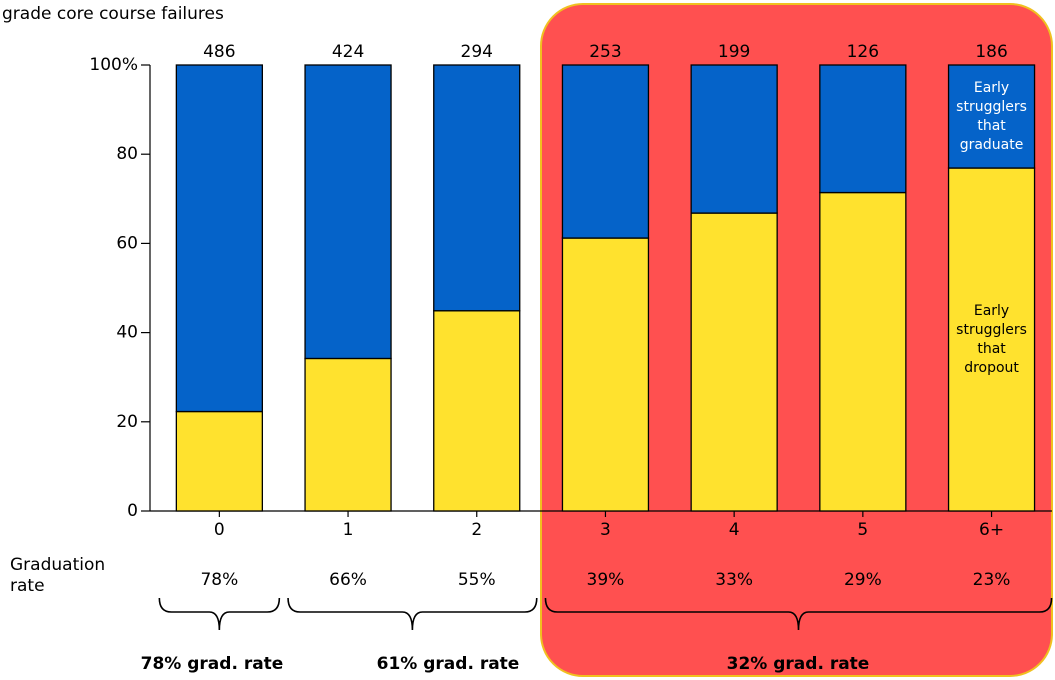  I want to click on series-label-text: Early strugglers that dropout, so click(991, 339).